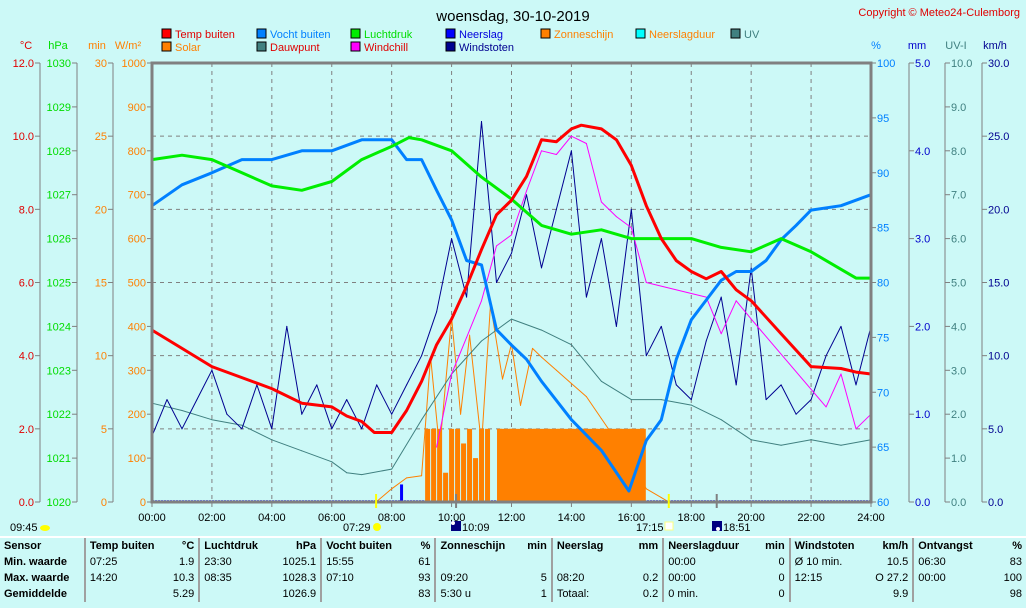 The image size is (1026, 608). I want to click on axis-tick-label: 700, so click(137, 196).